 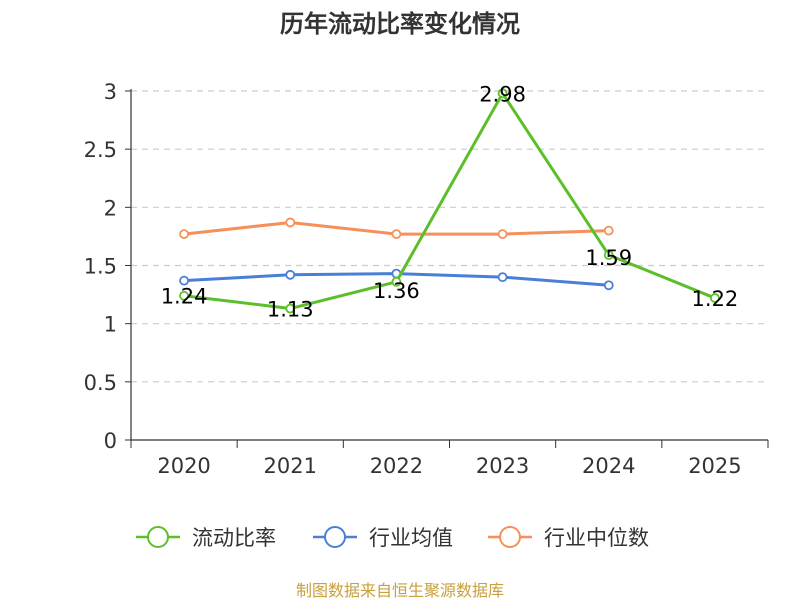 I want to click on y-tick-label: 1.5, so click(x=100, y=267).